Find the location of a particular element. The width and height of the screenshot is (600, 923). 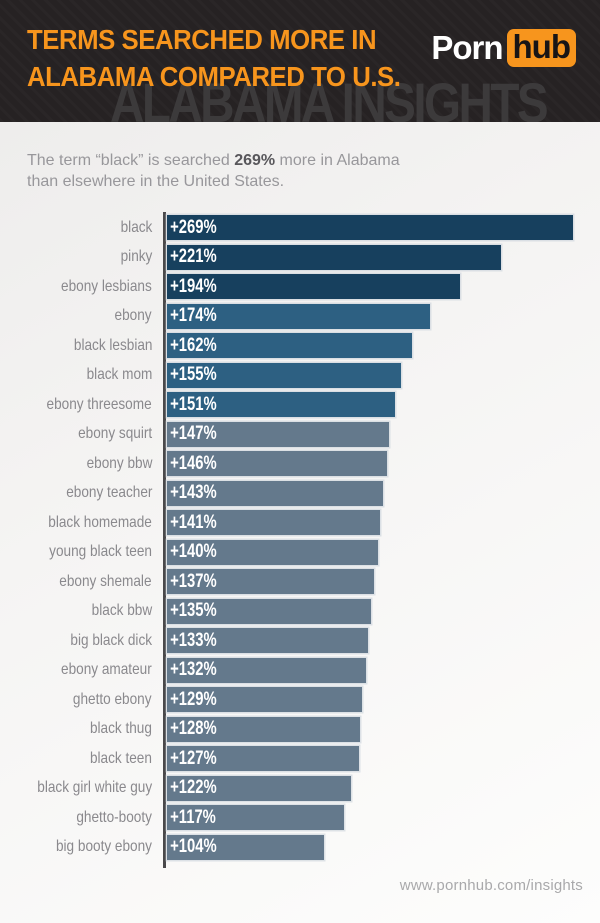

term-label: big black dick is located at coordinates (111, 640).